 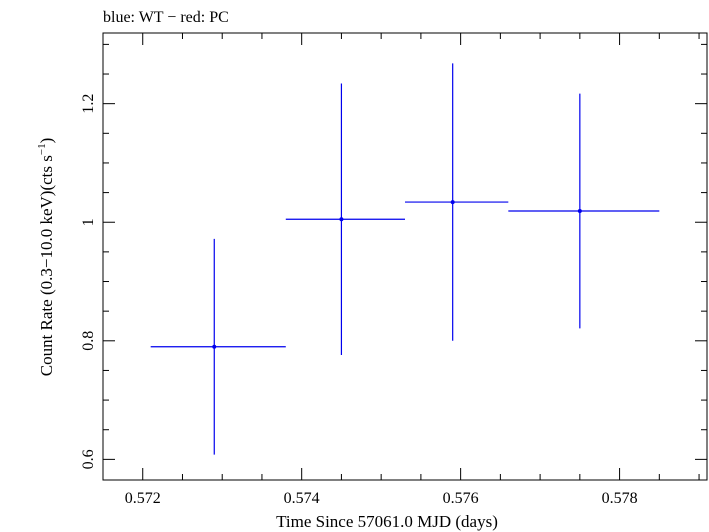 What do you see at coordinates (42, 149) in the screenshot?
I see `y-axis-label-superscript: −1` at bounding box center [42, 149].